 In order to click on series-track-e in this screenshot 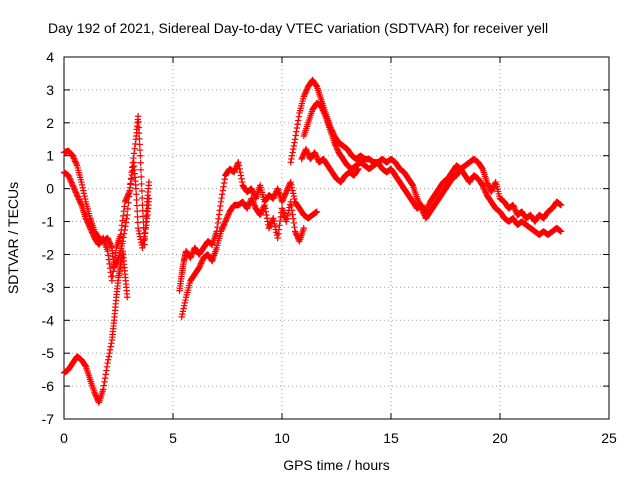, I will do `click(242, 258)`.